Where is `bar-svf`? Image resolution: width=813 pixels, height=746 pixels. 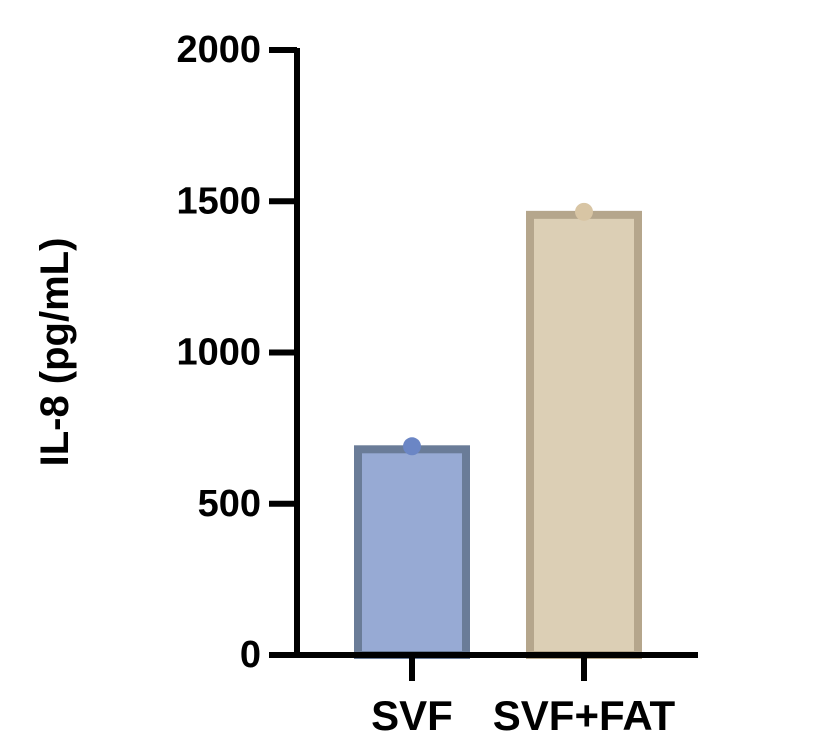 bar-svf is located at coordinates (412, 552).